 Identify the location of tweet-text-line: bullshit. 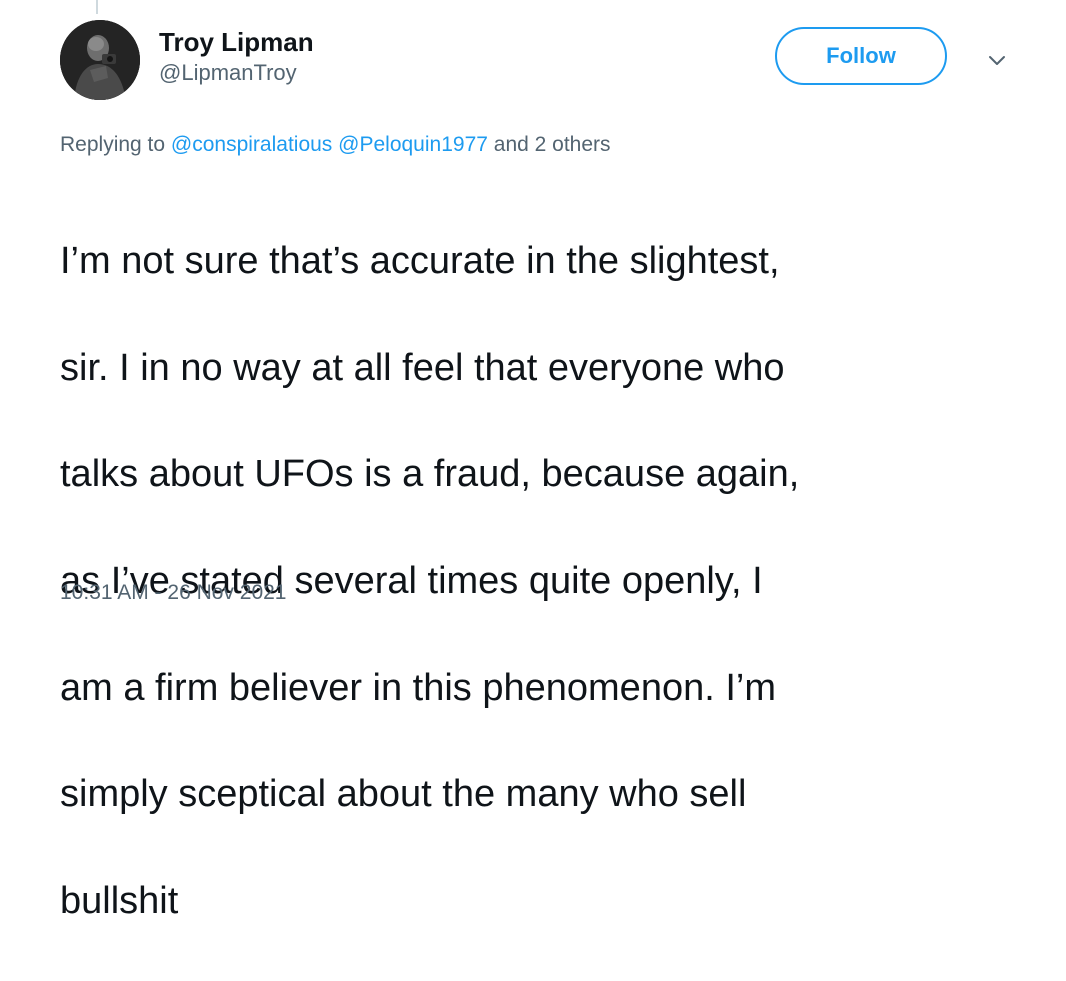
(119, 900).